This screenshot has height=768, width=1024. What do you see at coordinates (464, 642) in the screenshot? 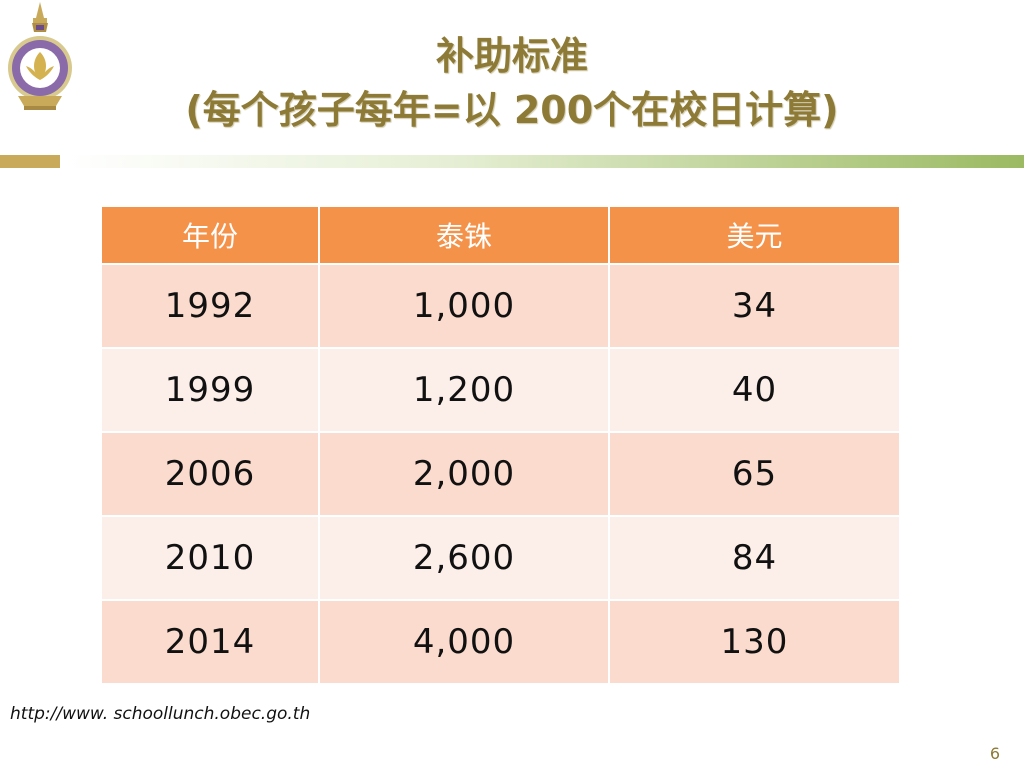
I see `cell-thb: 4,000` at bounding box center [464, 642].